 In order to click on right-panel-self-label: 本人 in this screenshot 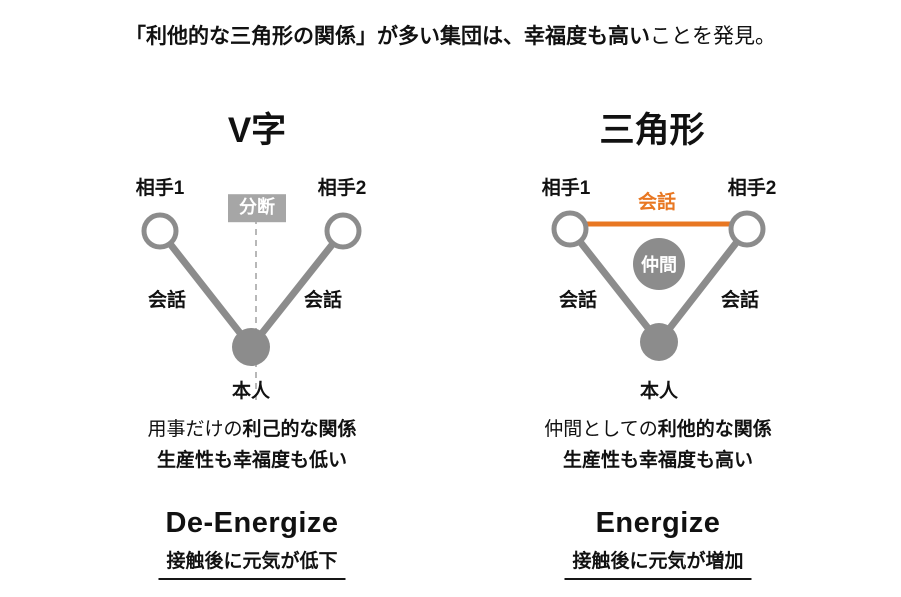, I will do `click(659, 391)`.